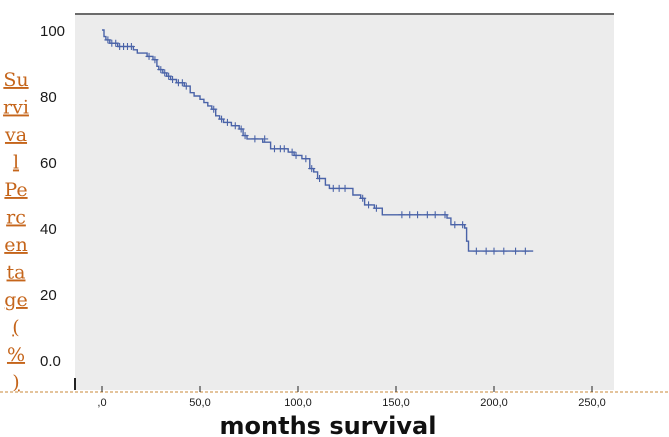 Image resolution: width=669 pixels, height=437 pixels. I want to click on y-axis-label-line: %, so click(16, 355).